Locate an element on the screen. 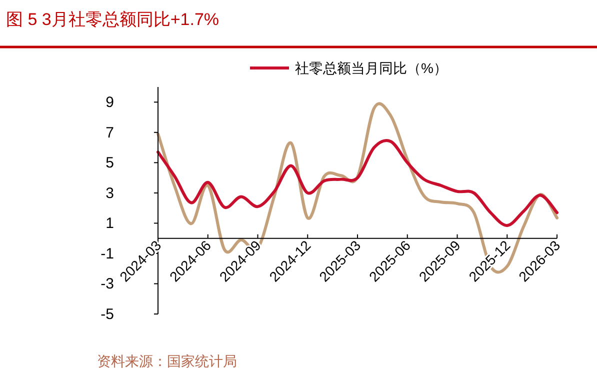 The image size is (597, 381). y-tick-label: 9 is located at coordinates (110, 103).